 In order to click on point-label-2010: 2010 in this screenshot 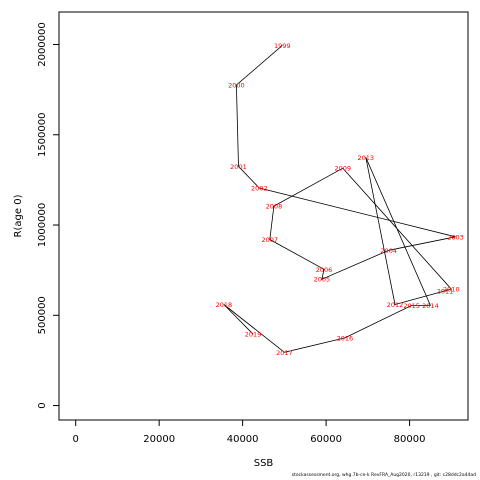, I will do `click(451, 290)`.